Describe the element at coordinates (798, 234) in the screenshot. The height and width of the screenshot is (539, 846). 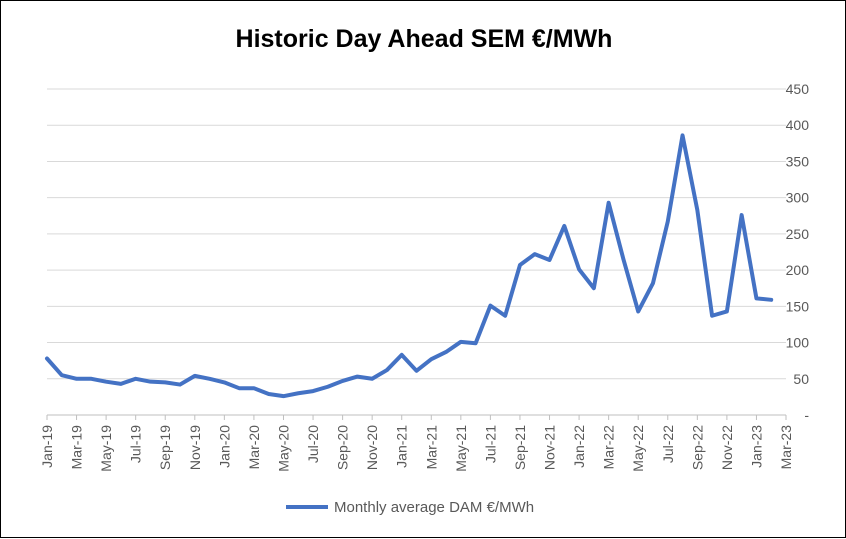
I see `y-tick-label: 250` at that location.